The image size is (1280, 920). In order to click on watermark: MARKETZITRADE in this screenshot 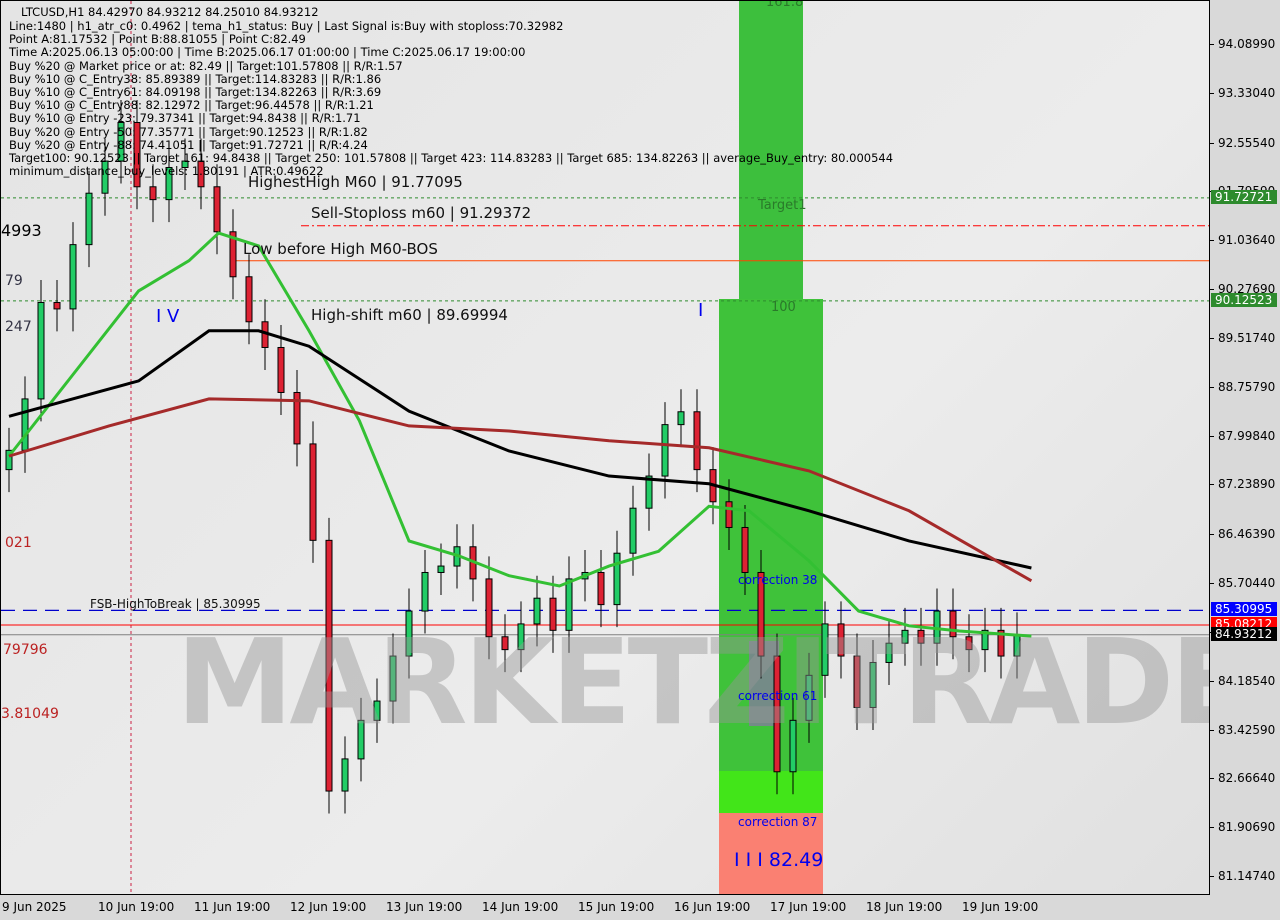, I will do `click(693, 682)`.